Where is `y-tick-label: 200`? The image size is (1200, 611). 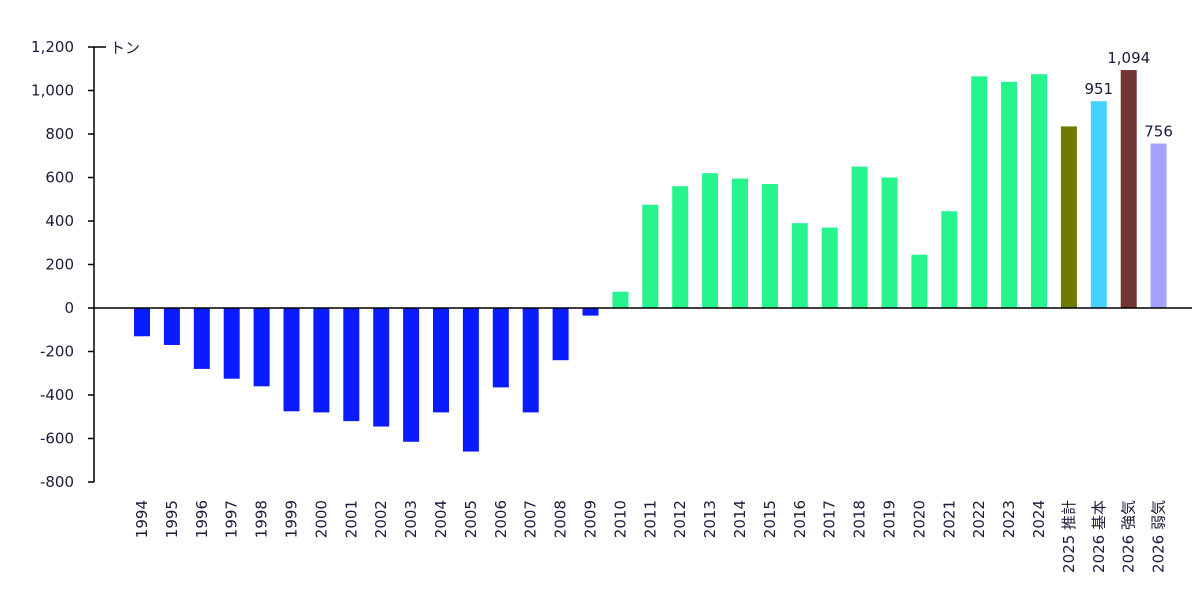
y-tick-label: 200 is located at coordinates (59, 265).